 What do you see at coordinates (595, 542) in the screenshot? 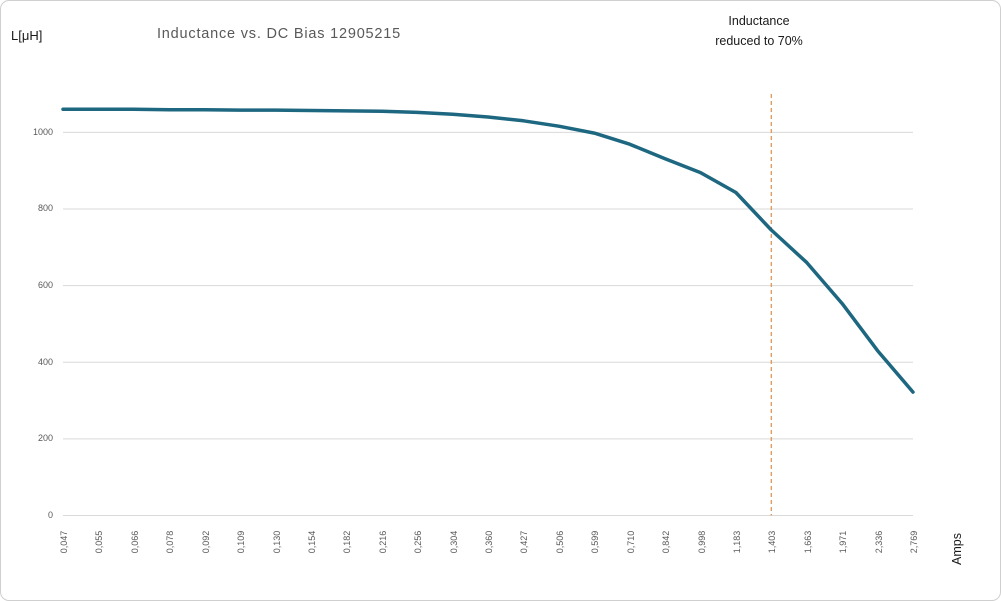
I see `x-tick-label: 0,599` at bounding box center [595, 542].